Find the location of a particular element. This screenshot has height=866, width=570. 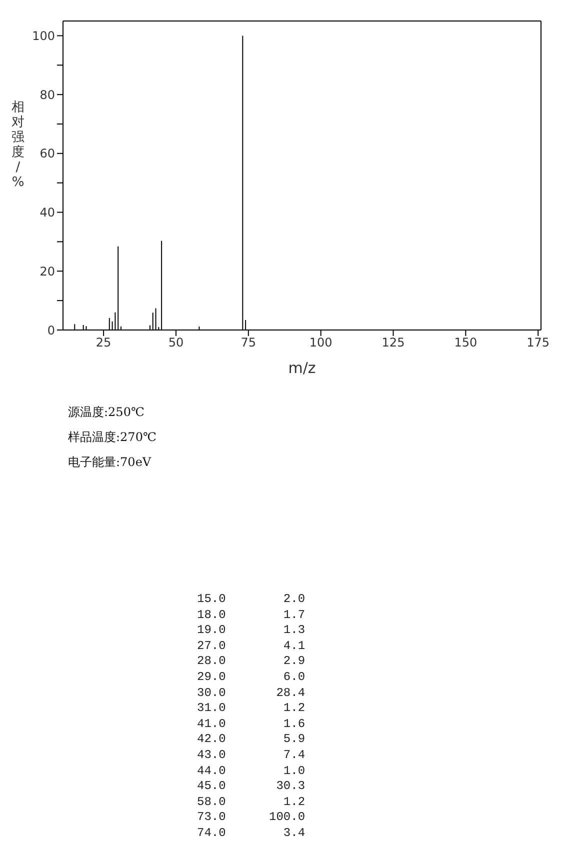

text: 31.0 1.2 is located at coordinates (251, 709).